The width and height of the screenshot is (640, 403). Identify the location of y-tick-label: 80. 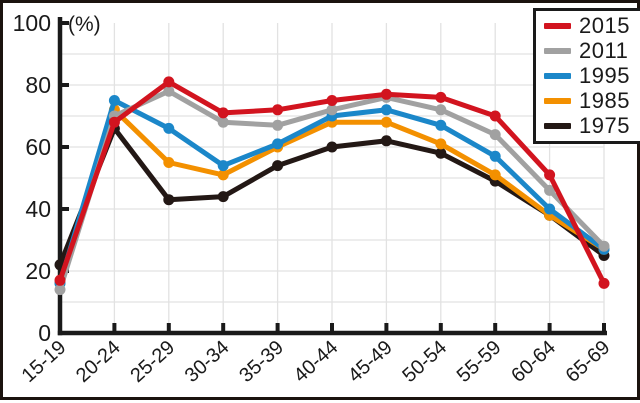
(38, 85).